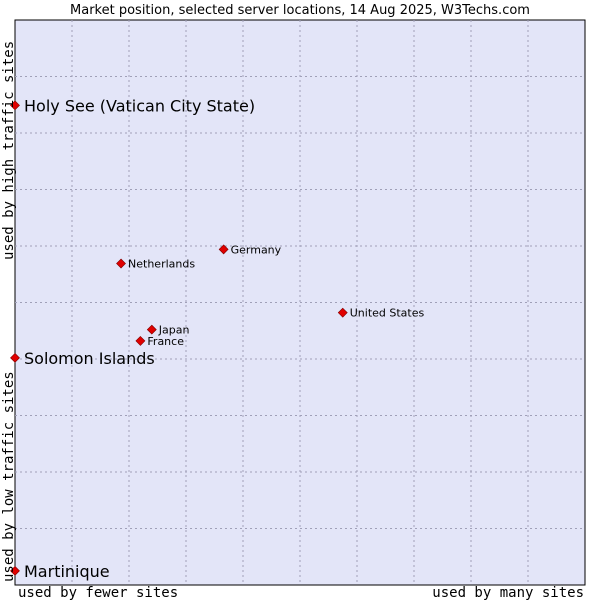  Describe the element at coordinates (89, 358) in the screenshot. I see `point-label: Solomon Islands` at that location.